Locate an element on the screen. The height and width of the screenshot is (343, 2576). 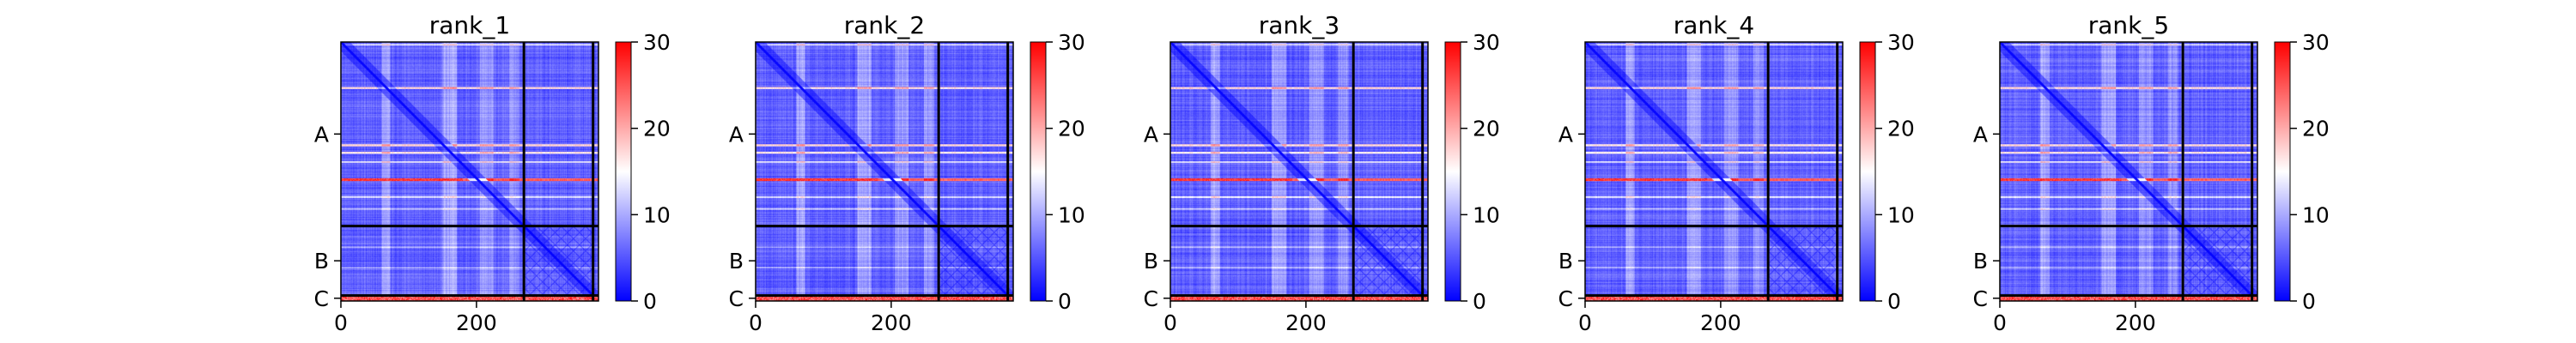
panel-title: rank_5 is located at coordinates (2128, 25).